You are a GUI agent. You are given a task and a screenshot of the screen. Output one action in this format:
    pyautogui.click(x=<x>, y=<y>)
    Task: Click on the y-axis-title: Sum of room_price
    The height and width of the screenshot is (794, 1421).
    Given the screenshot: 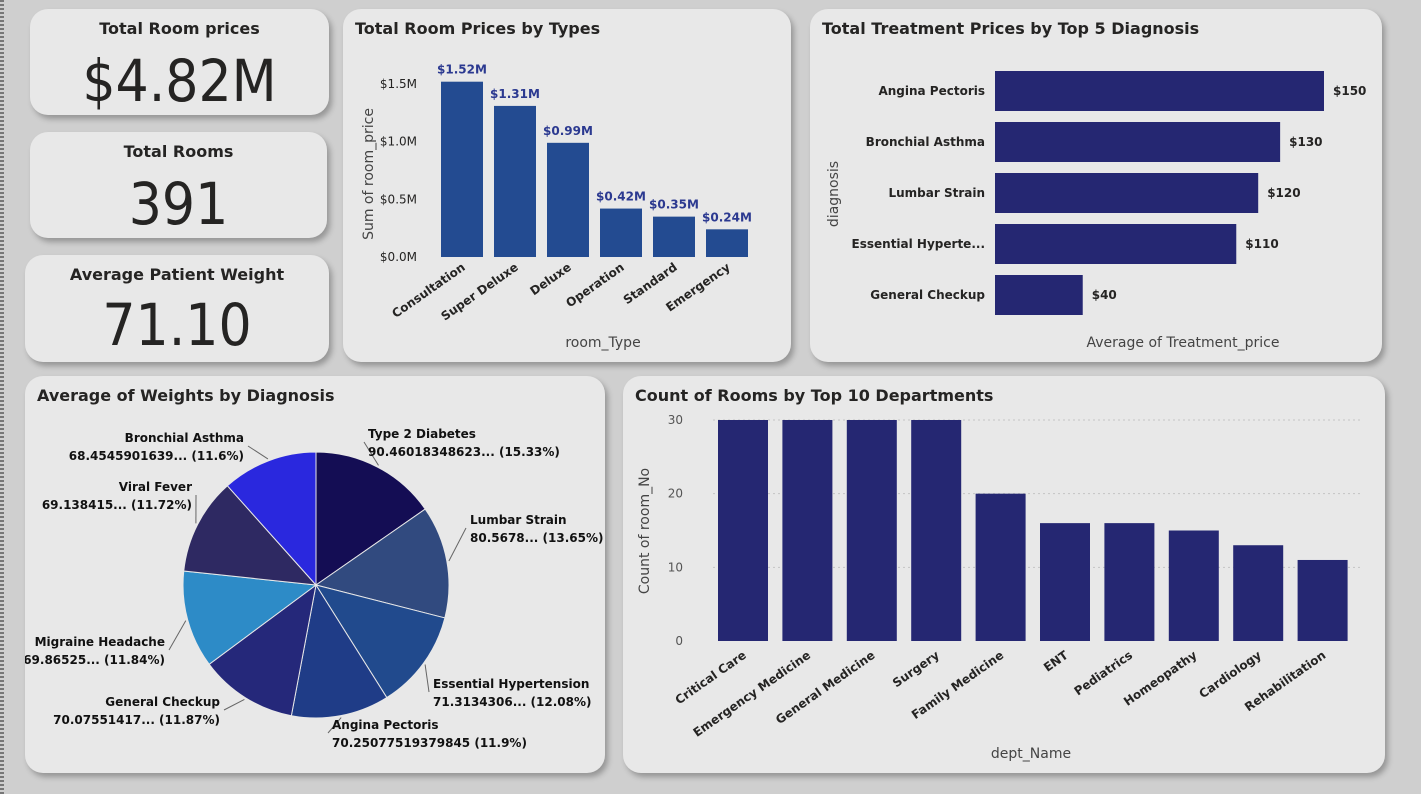 What is the action you would take?
    pyautogui.click(x=369, y=174)
    